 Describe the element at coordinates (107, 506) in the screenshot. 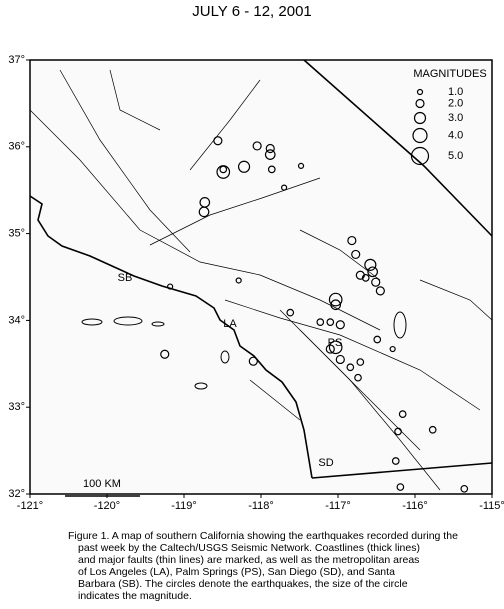

I see `x-tick-label: -120°` at that location.